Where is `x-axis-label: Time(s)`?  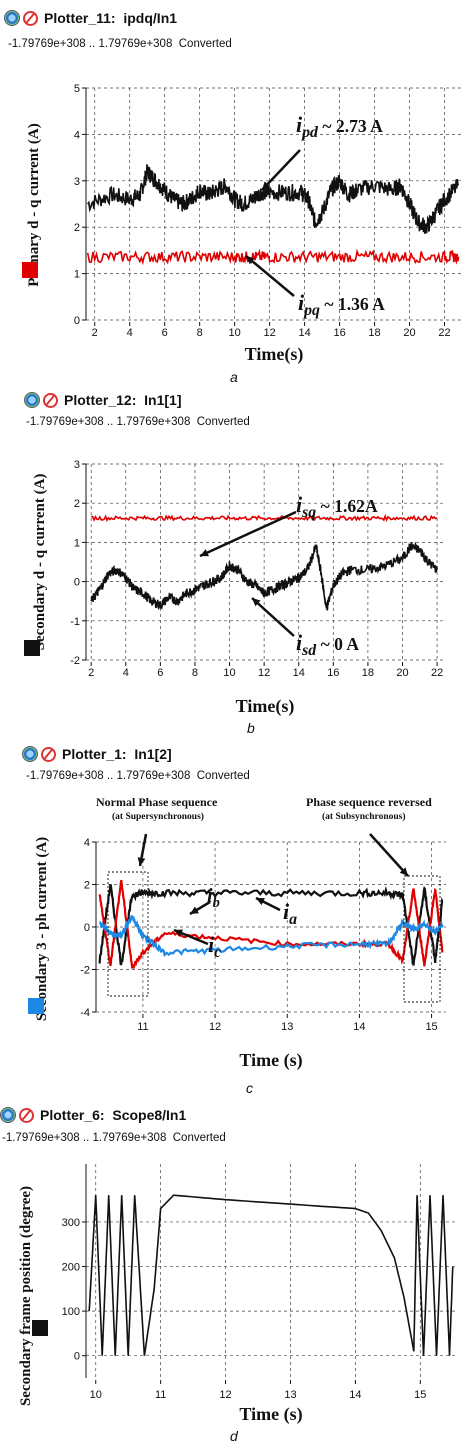
x-axis-label: Time(s) is located at coordinates (274, 354).